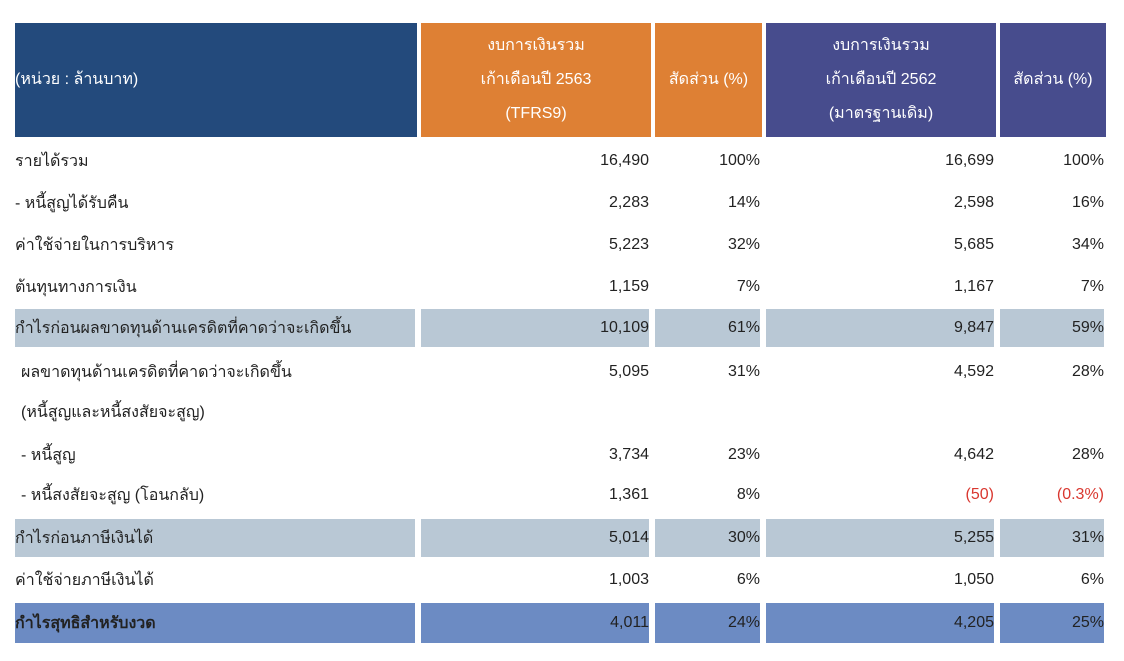 The image size is (1124, 661). I want to click on cell-v2: 5,685, so click(973, 244).